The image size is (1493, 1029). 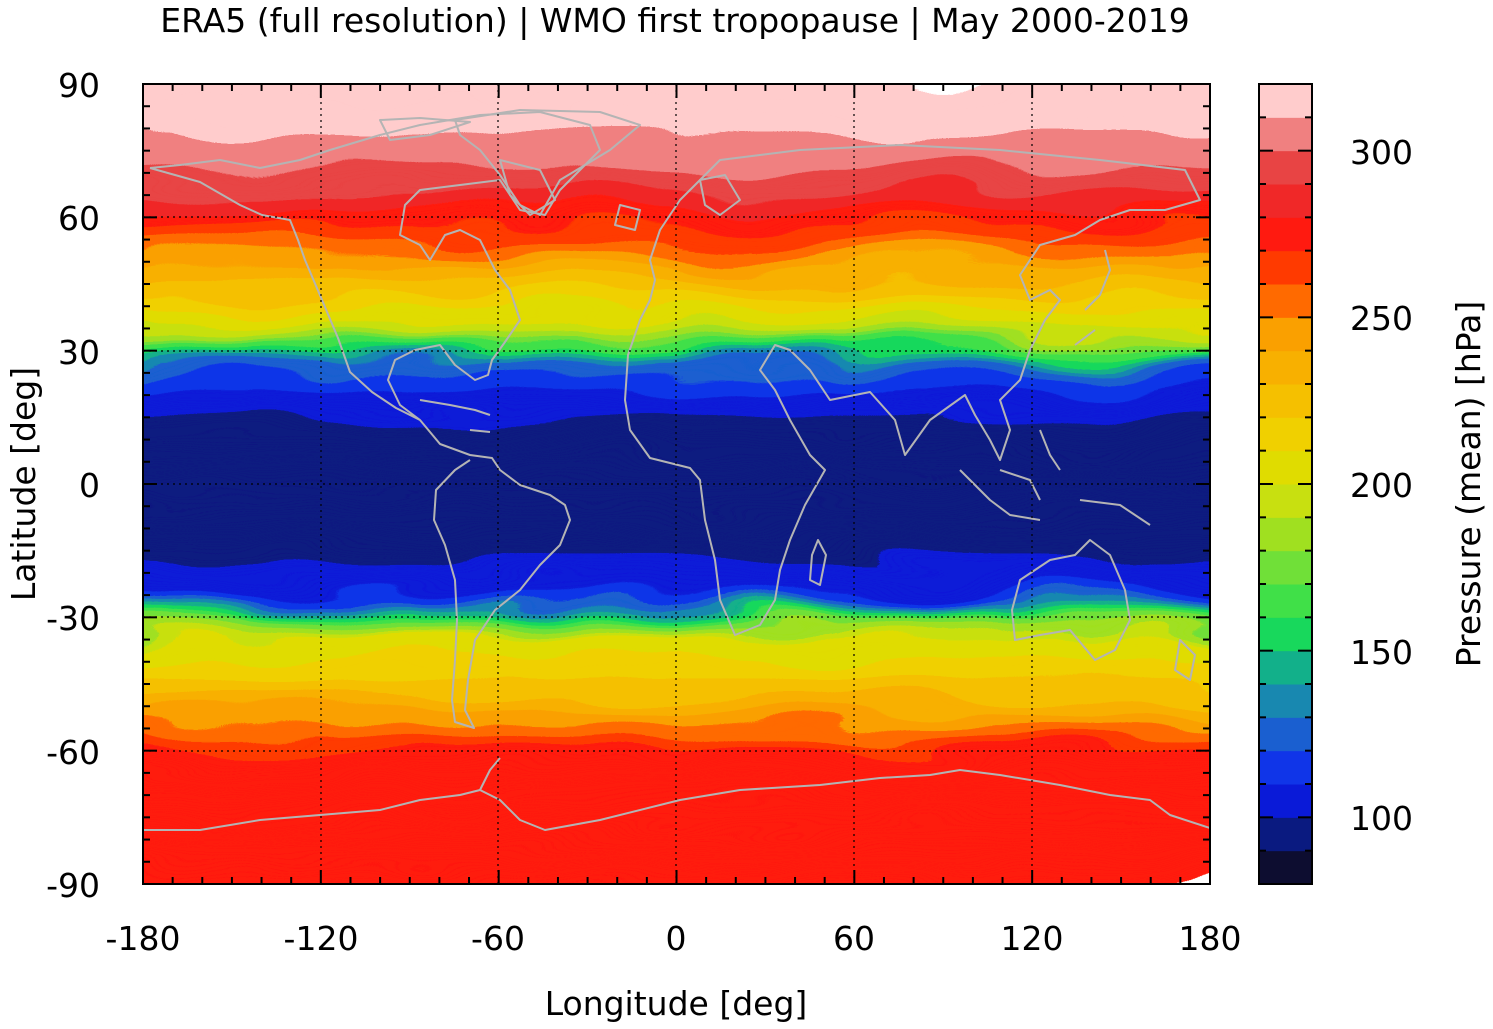 I want to click on x-axis-label: Longitude [deg], so click(x=676, y=1003).